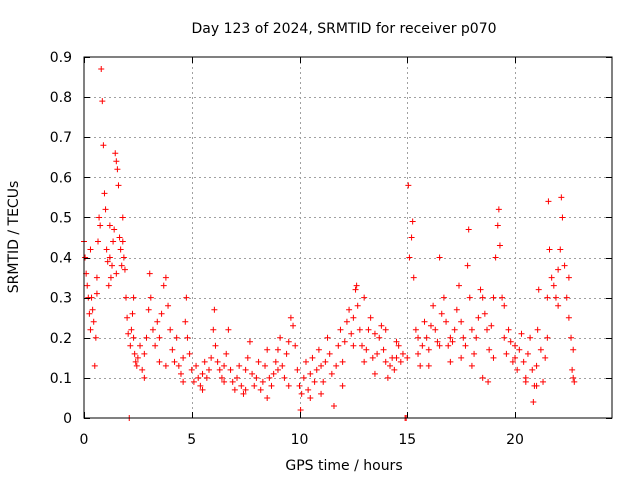  What do you see at coordinates (407, 440) in the screenshot?
I see `x-tick-label: 15` at bounding box center [407, 440].